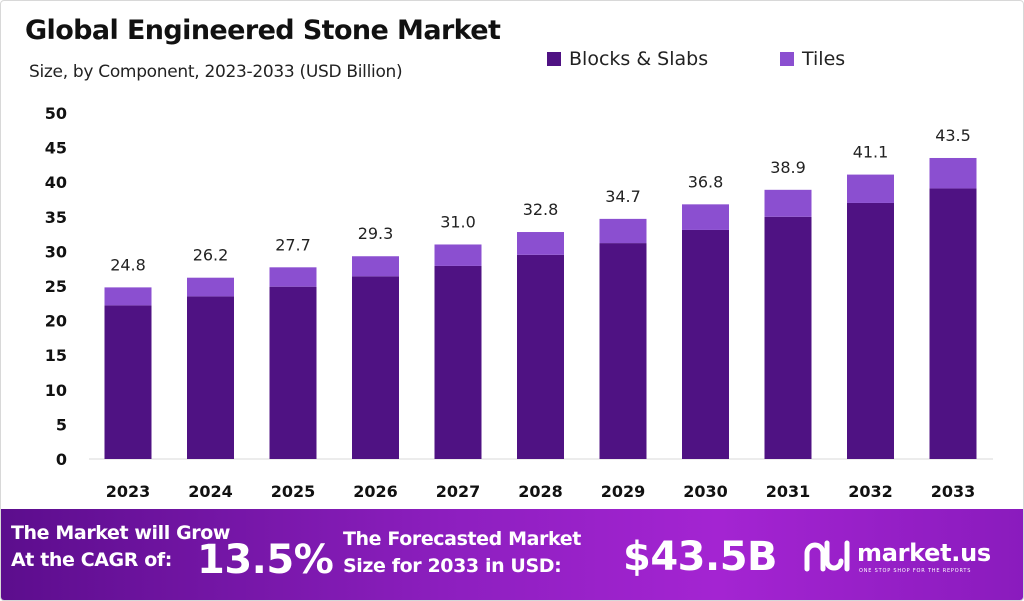  What do you see at coordinates (376, 233) in the screenshot?
I see `bar-total-label: 29.3` at bounding box center [376, 233].